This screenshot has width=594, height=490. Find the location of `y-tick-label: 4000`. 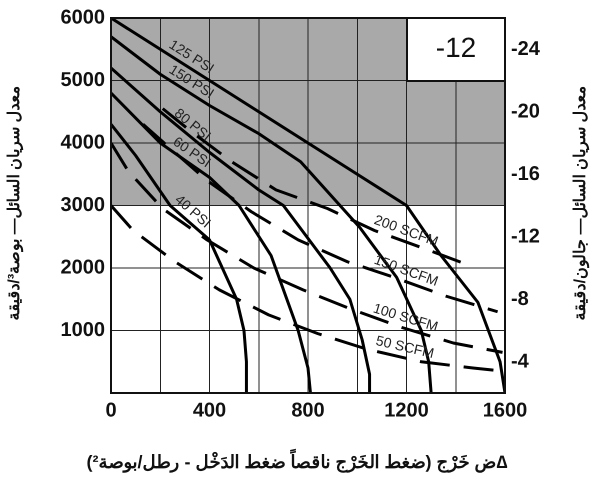

y-tick-label: 4000 is located at coordinates (82, 143).